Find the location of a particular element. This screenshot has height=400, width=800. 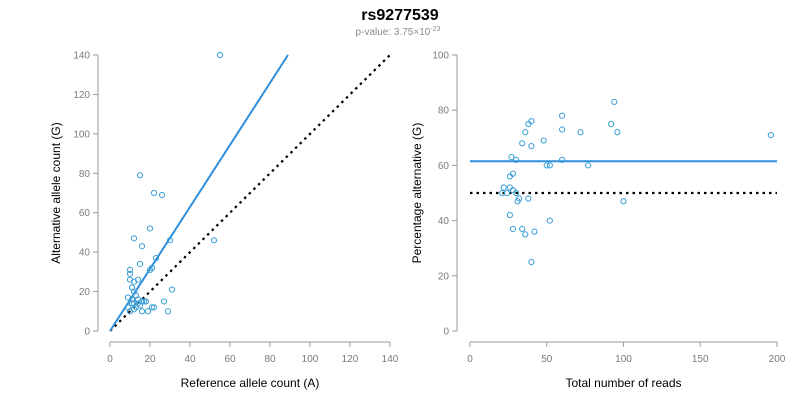

x-tick-label: 120 is located at coordinates (350, 359).